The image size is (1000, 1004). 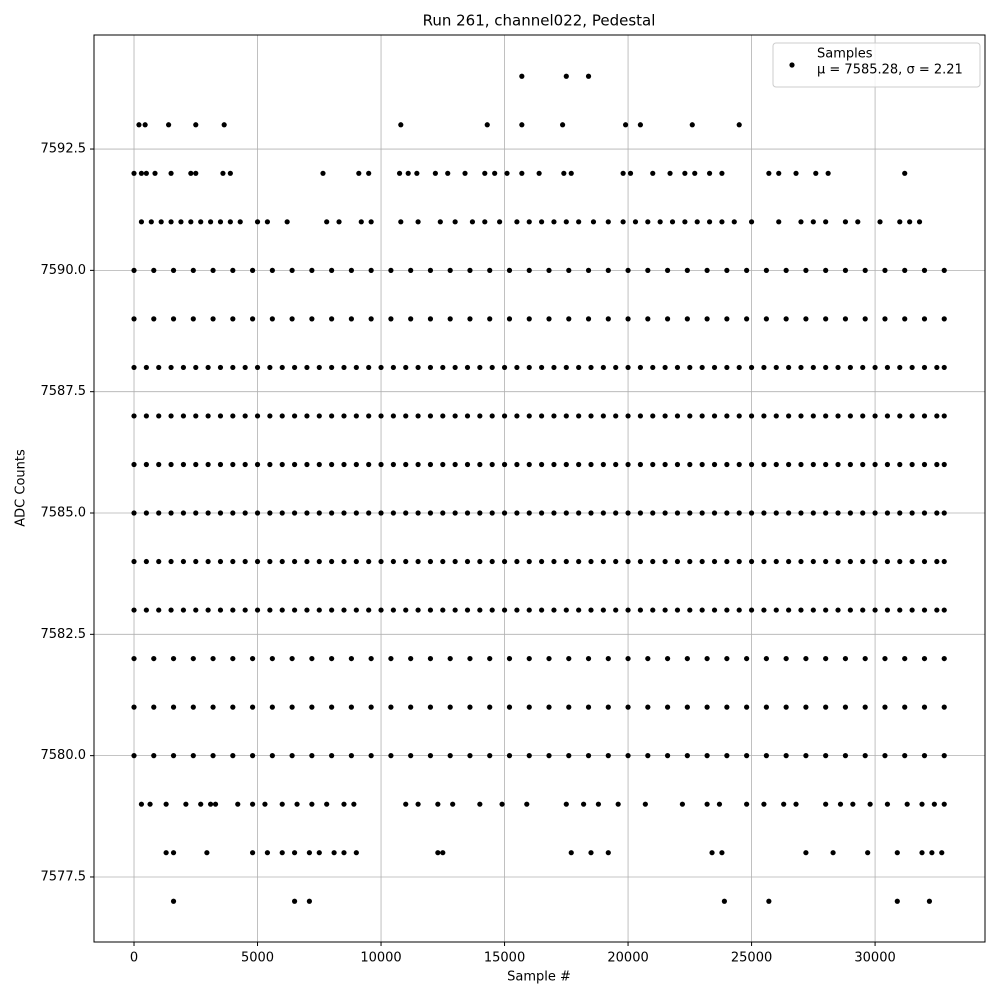 I want to click on y-tick-label: 7577.5, so click(x=64, y=876).